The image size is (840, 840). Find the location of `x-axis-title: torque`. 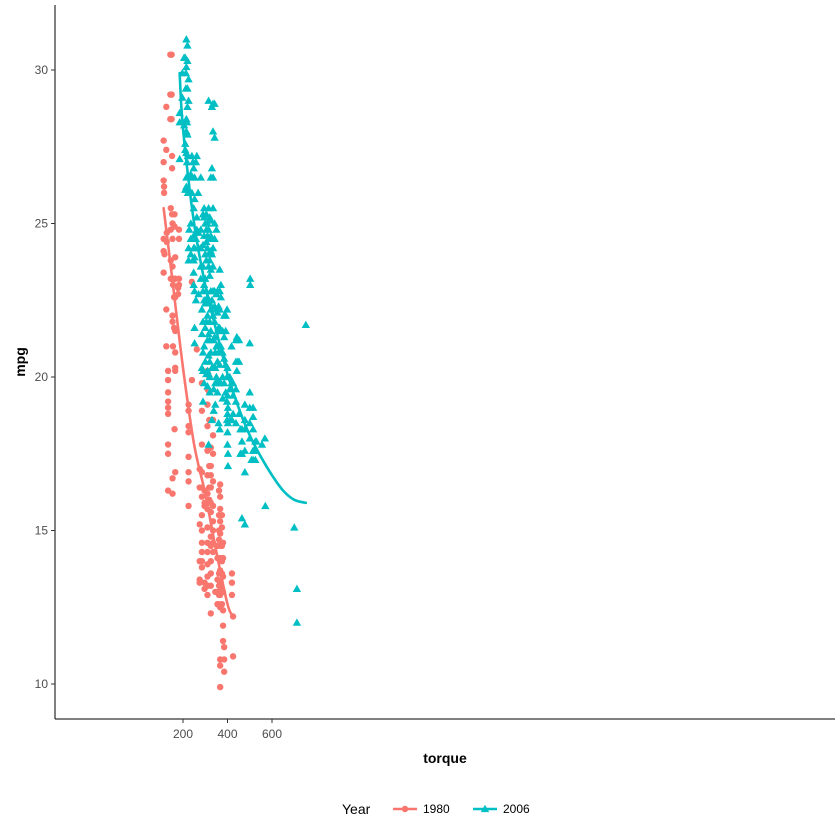

x-axis-title: torque is located at coordinates (445, 758).